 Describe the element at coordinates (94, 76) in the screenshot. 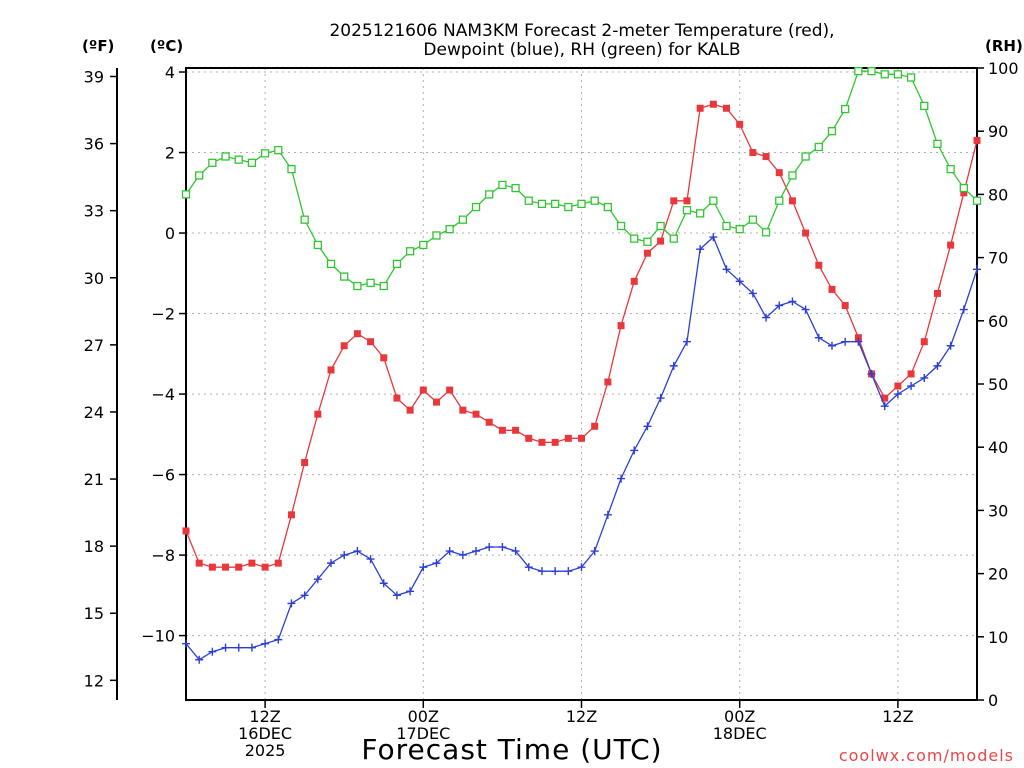

I see `fahrenheit-tick-label: 39` at that location.